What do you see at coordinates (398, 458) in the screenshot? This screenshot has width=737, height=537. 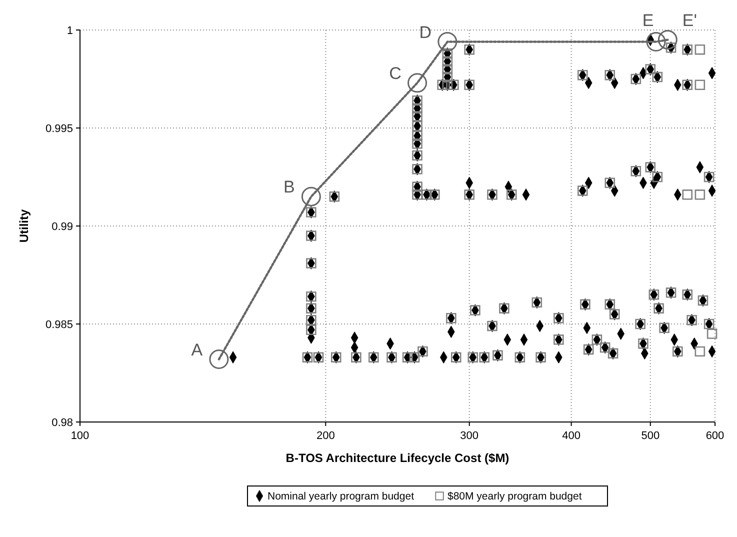 I see `x-axis-title: B-TOS Architecture Lifecycle Cost ($M)` at bounding box center [398, 458].